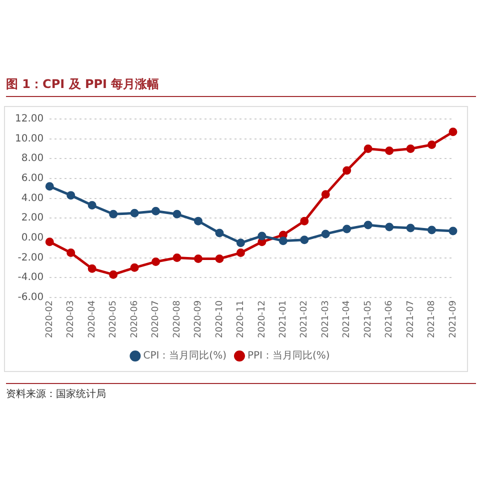 This screenshot has width=480, height=480. I want to click on x-tick-label: 2020-11, so click(241, 319).